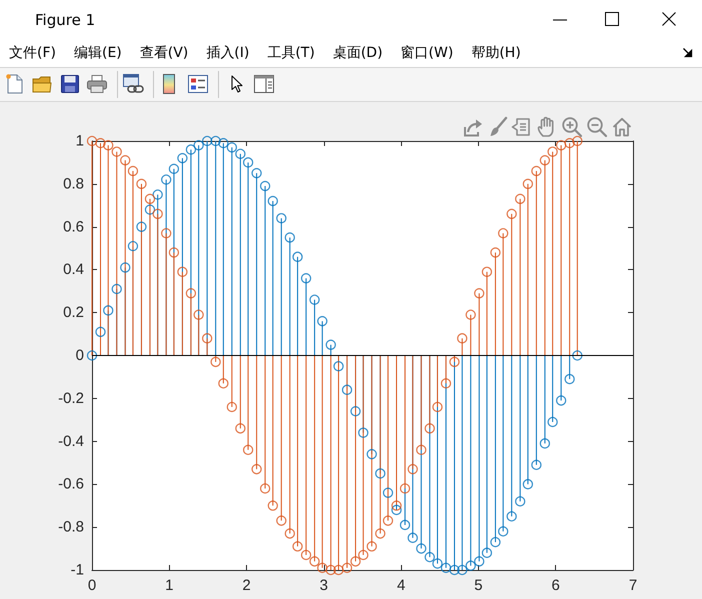 Image resolution: width=702 pixels, height=599 pixels. What do you see at coordinates (73, 183) in the screenshot?
I see `y-tick-label: 0.8` at bounding box center [73, 183].